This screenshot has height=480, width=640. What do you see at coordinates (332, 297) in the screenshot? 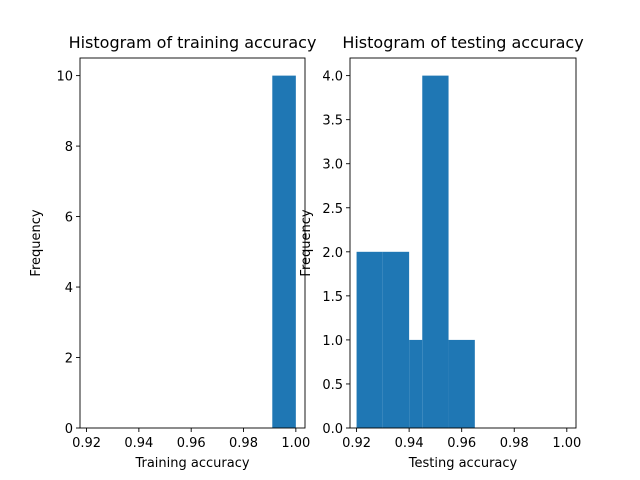
I see `y-tick-label: 1.5` at bounding box center [332, 297].